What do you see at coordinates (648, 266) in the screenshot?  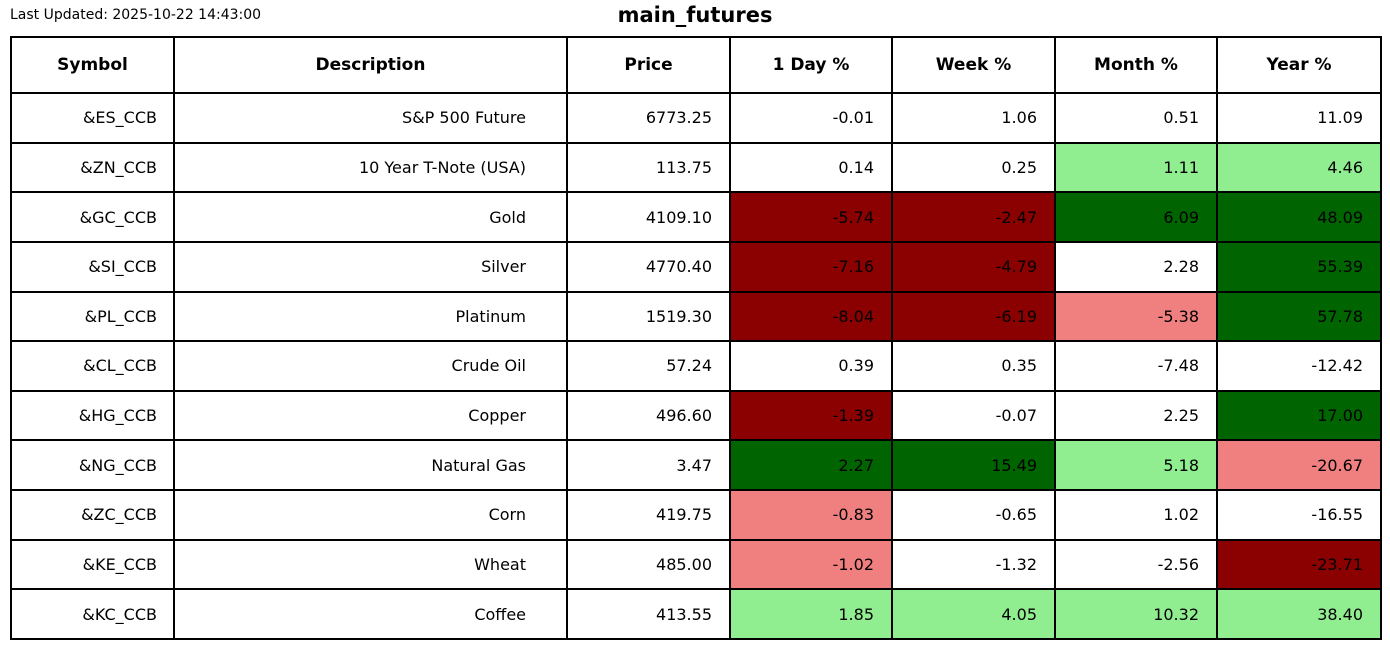 I see `price-cell: 4770.40` at bounding box center [648, 266].